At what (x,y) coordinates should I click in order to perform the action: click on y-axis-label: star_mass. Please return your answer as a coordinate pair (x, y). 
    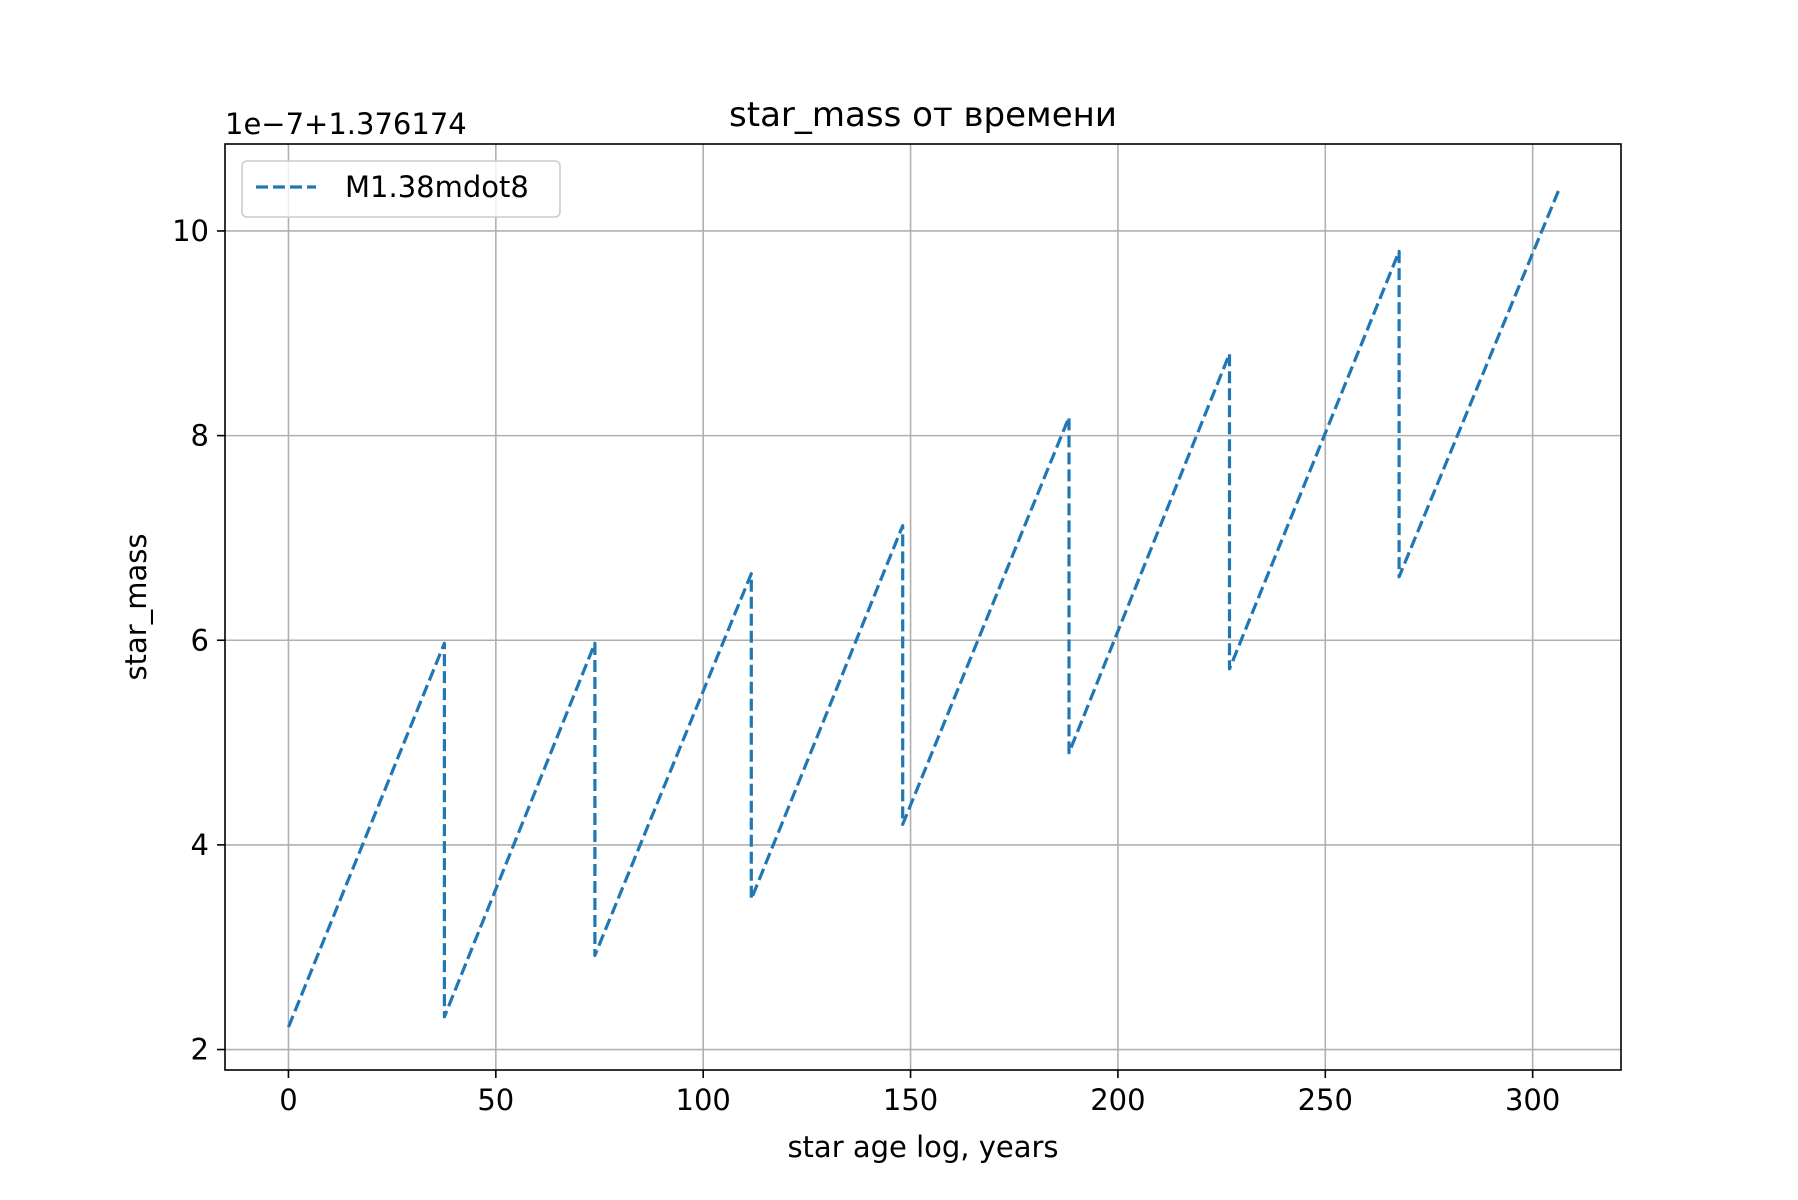
    Looking at the image, I should click on (136, 607).